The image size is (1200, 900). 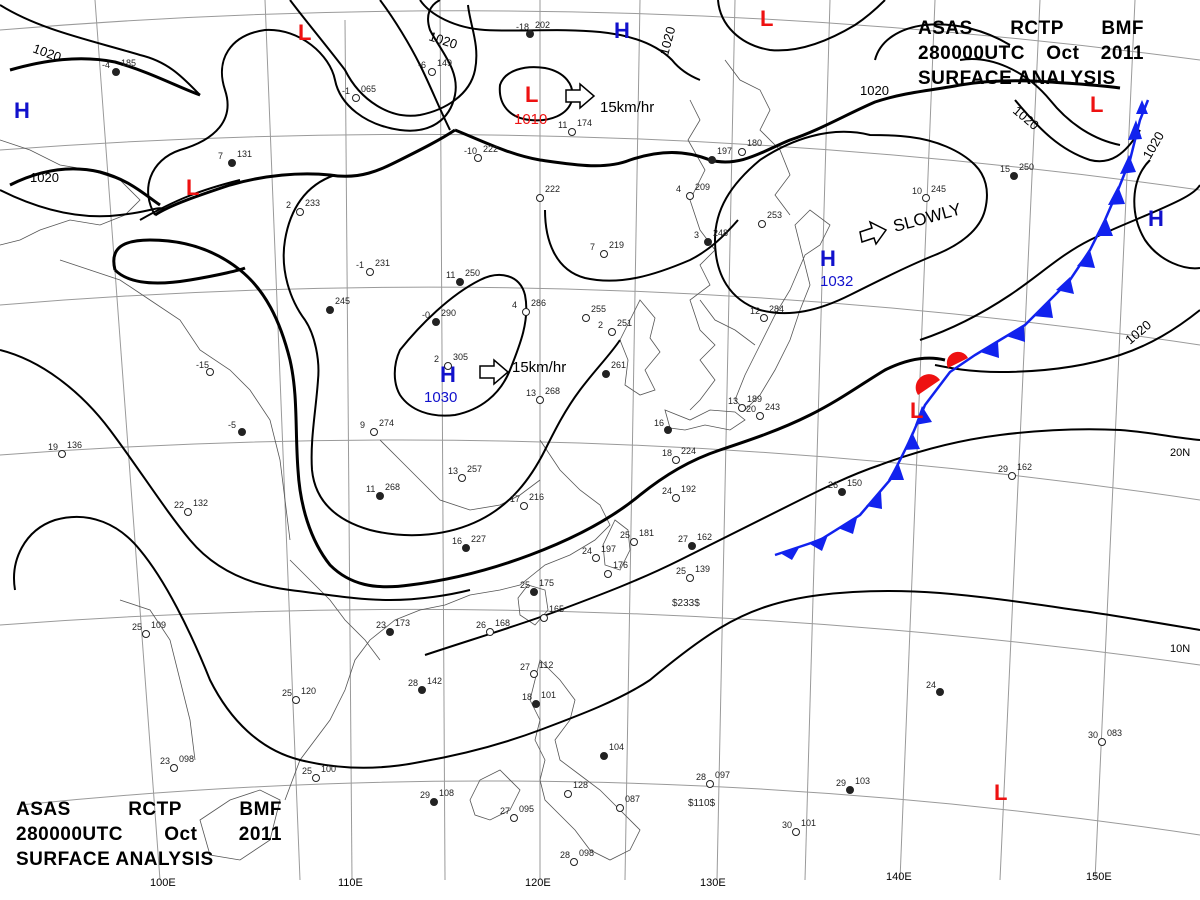 What do you see at coordinates (931, 685) in the screenshot?
I see `station-temperature: 24` at bounding box center [931, 685].